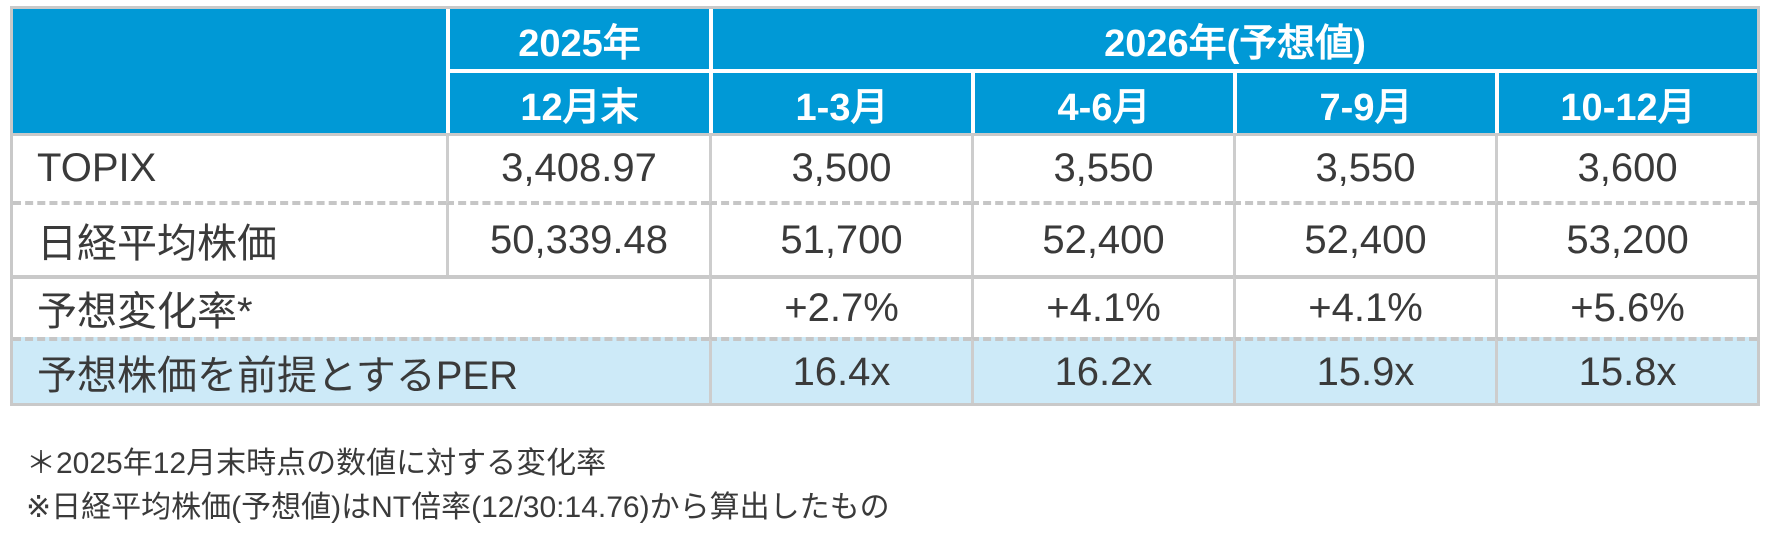 The width and height of the screenshot is (1782, 538). What do you see at coordinates (1102, 306) in the screenshot?
I see `change-q2-value: +4.1%` at bounding box center [1102, 306].